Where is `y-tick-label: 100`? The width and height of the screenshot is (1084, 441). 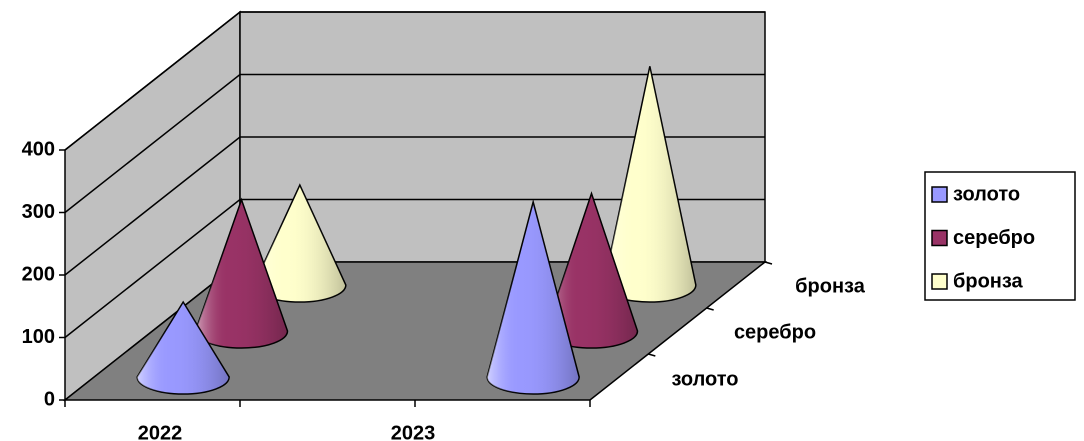 y-tick-label: 100 is located at coordinates (38, 337).